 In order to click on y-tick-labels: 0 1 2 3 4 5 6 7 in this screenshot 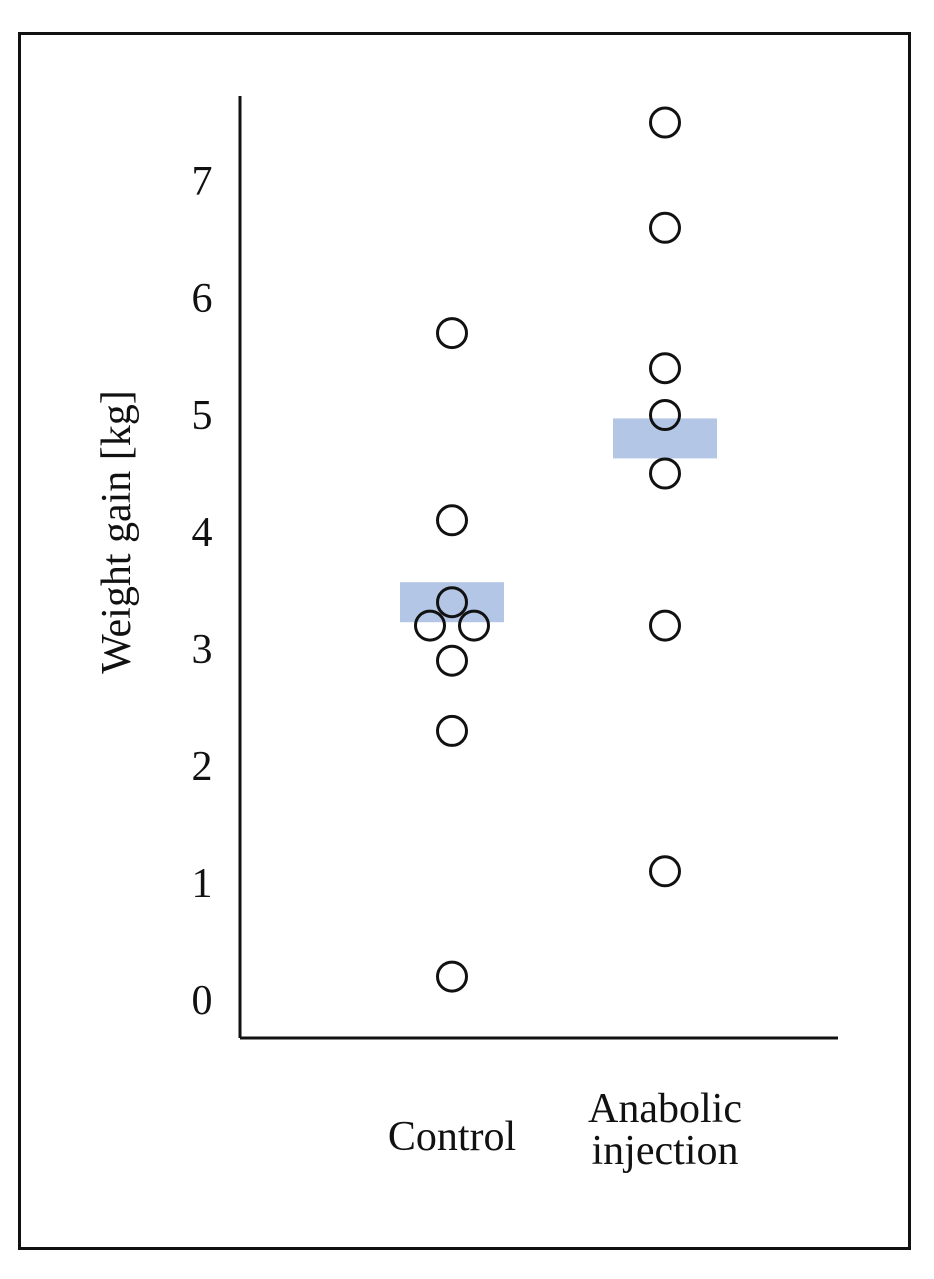, I will do `click(202, 591)`.